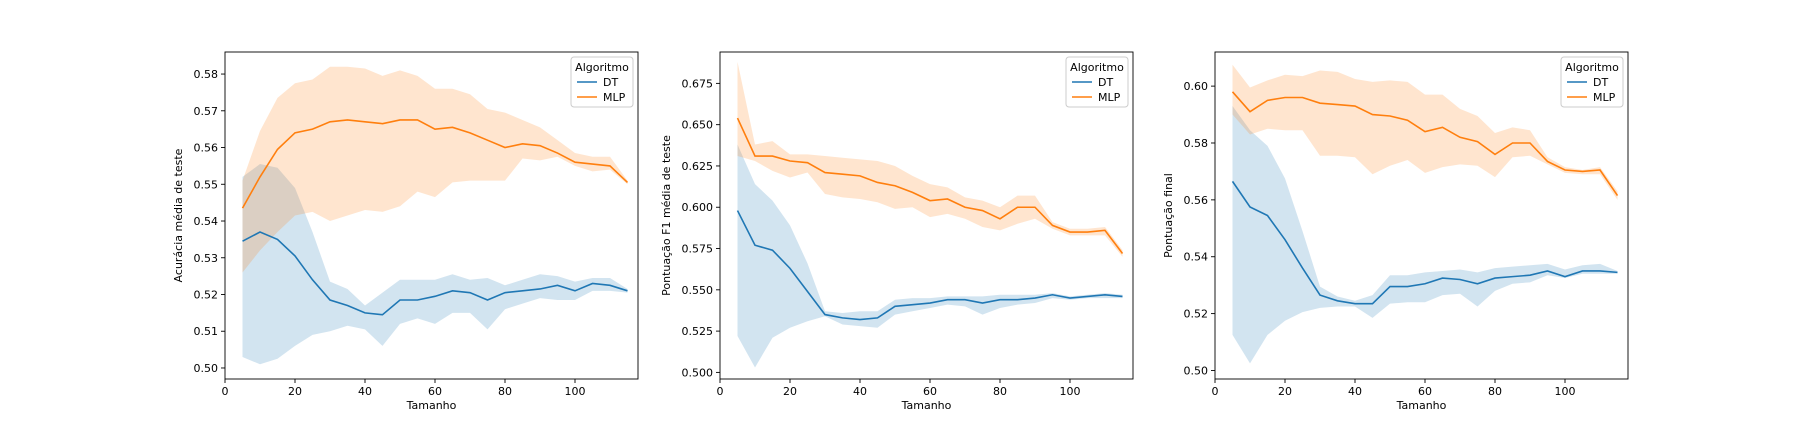 Image resolution: width=1800 pixels, height=432 pixels. I want to click on y-tick-label: 0.575, so click(698, 249).